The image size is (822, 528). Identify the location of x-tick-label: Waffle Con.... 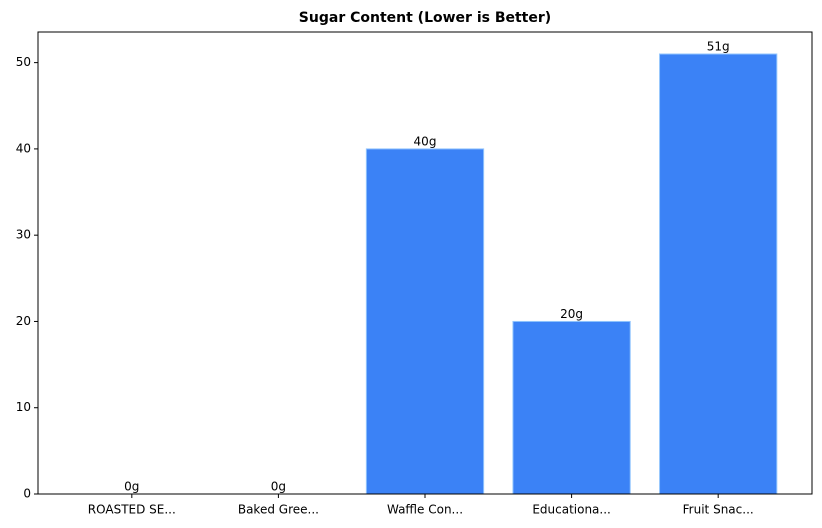
(425, 510).